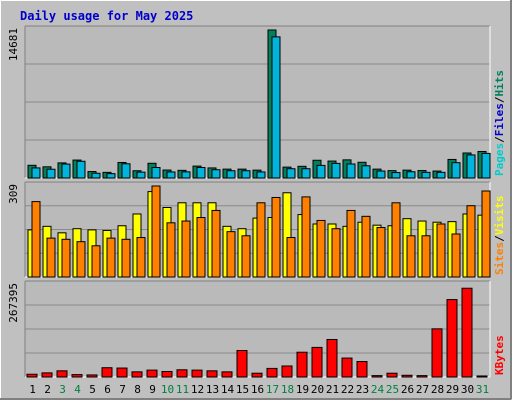 This screenshot has width=512, height=405. What do you see at coordinates (482, 389) in the screenshot?
I see `x-tick-label-day-31: 31` at bounding box center [482, 389].